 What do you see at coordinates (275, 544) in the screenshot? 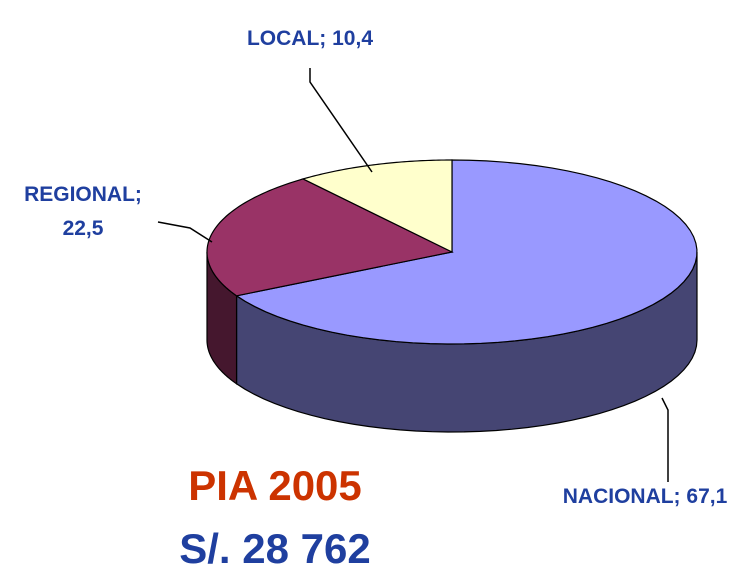
I see `chart-subtitle: S/. 28 762` at bounding box center [275, 544].